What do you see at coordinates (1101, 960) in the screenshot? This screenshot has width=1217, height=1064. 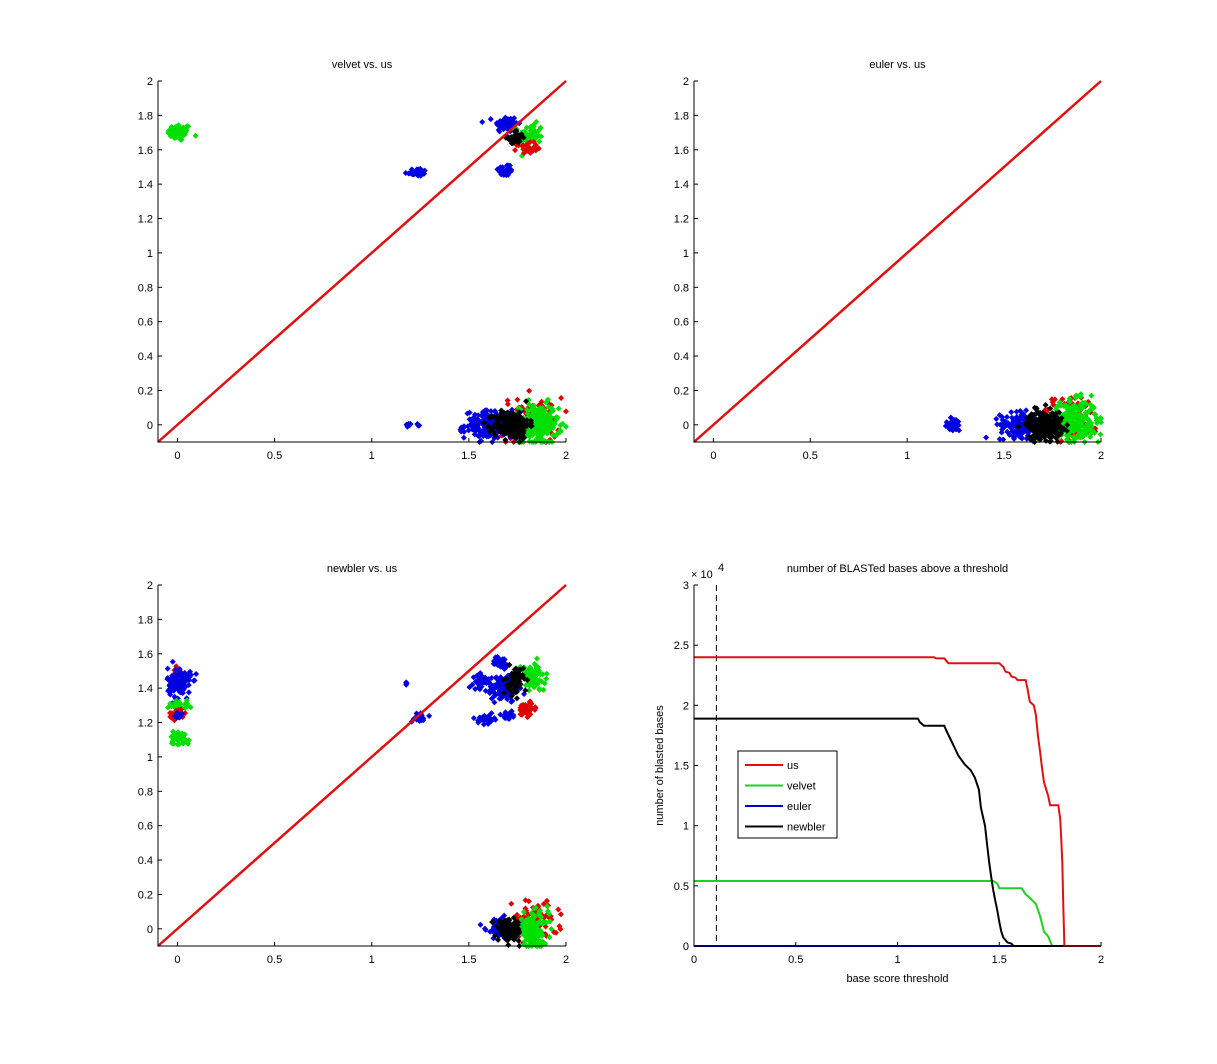 I see `x-tick-label: 2` at bounding box center [1101, 960].